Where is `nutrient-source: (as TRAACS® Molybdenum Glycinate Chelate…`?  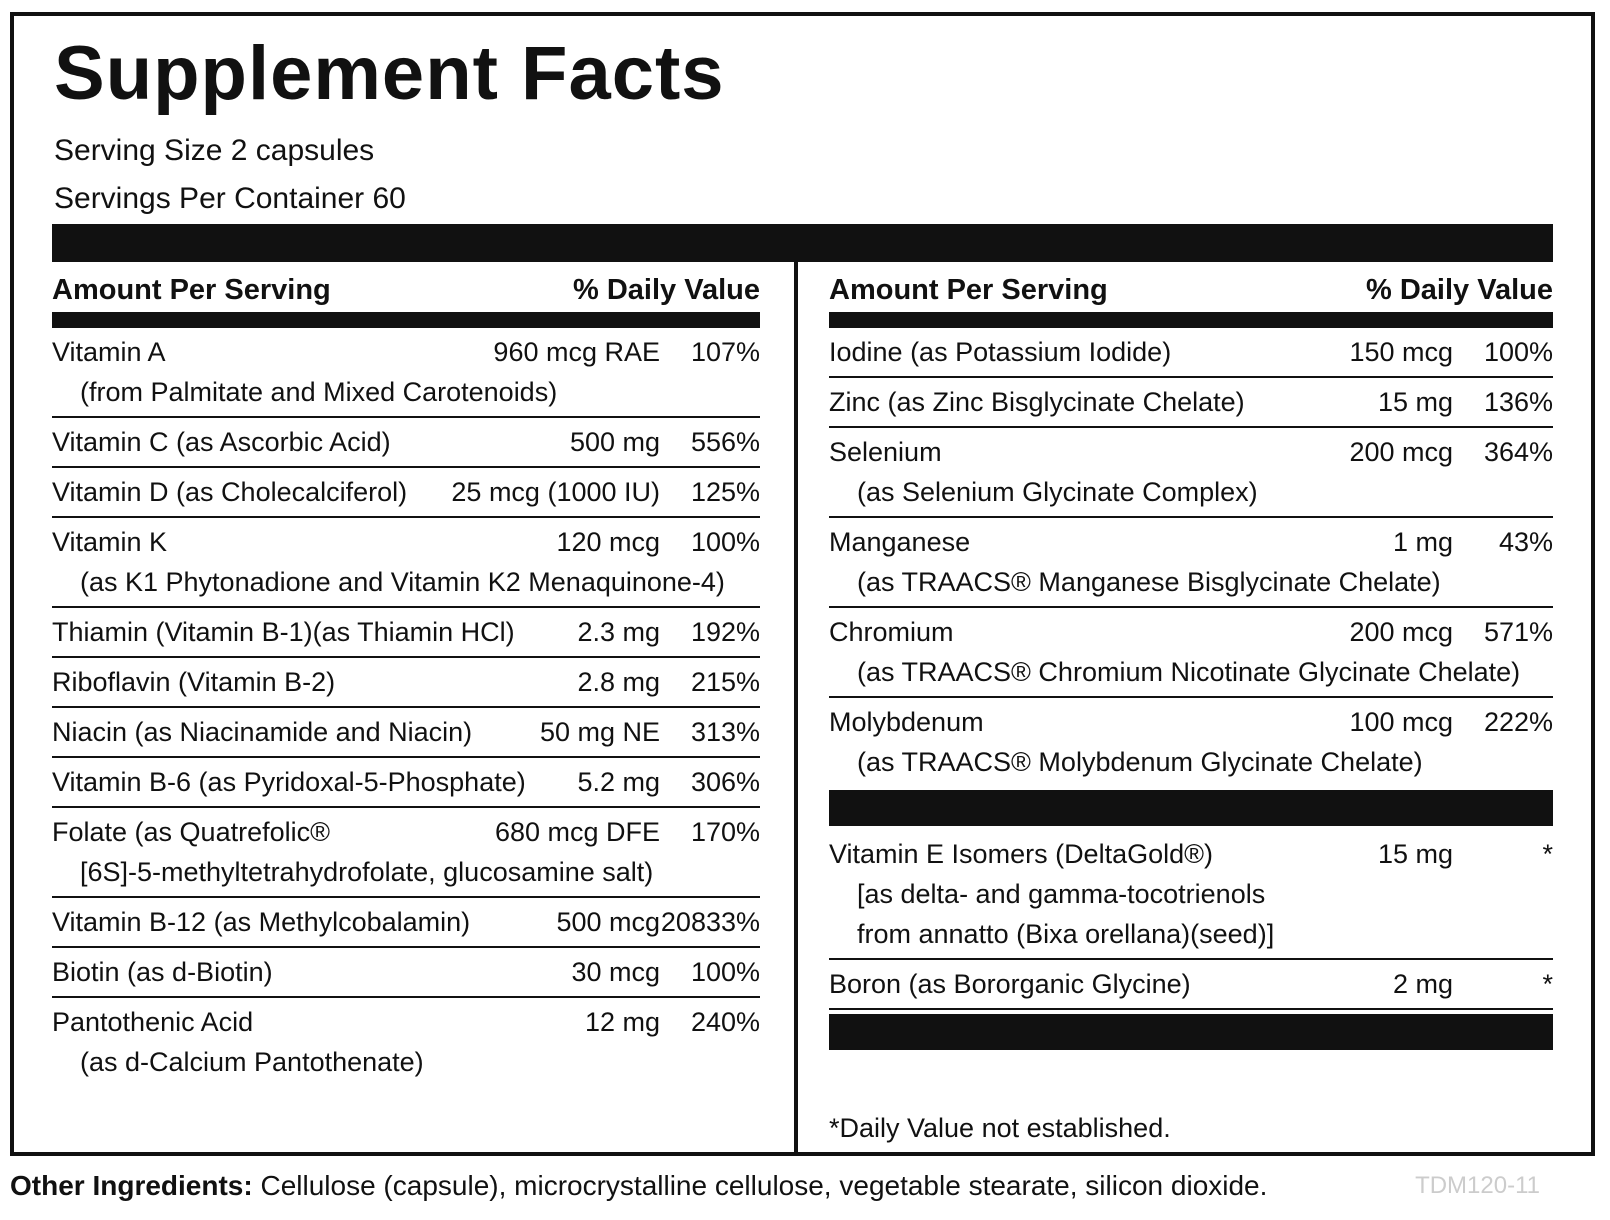 nutrient-source: (as TRAACS® Molybdenum Glycinate Chelate… is located at coordinates (1140, 762).